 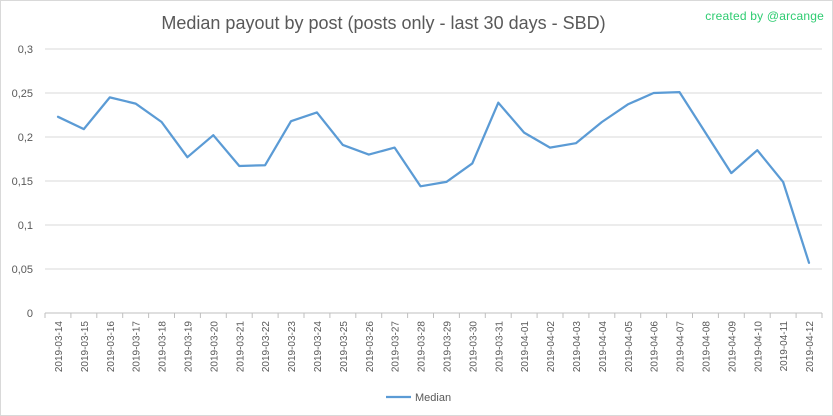 I want to click on x-tick-label: 2019-03-31, so click(x=499, y=347).